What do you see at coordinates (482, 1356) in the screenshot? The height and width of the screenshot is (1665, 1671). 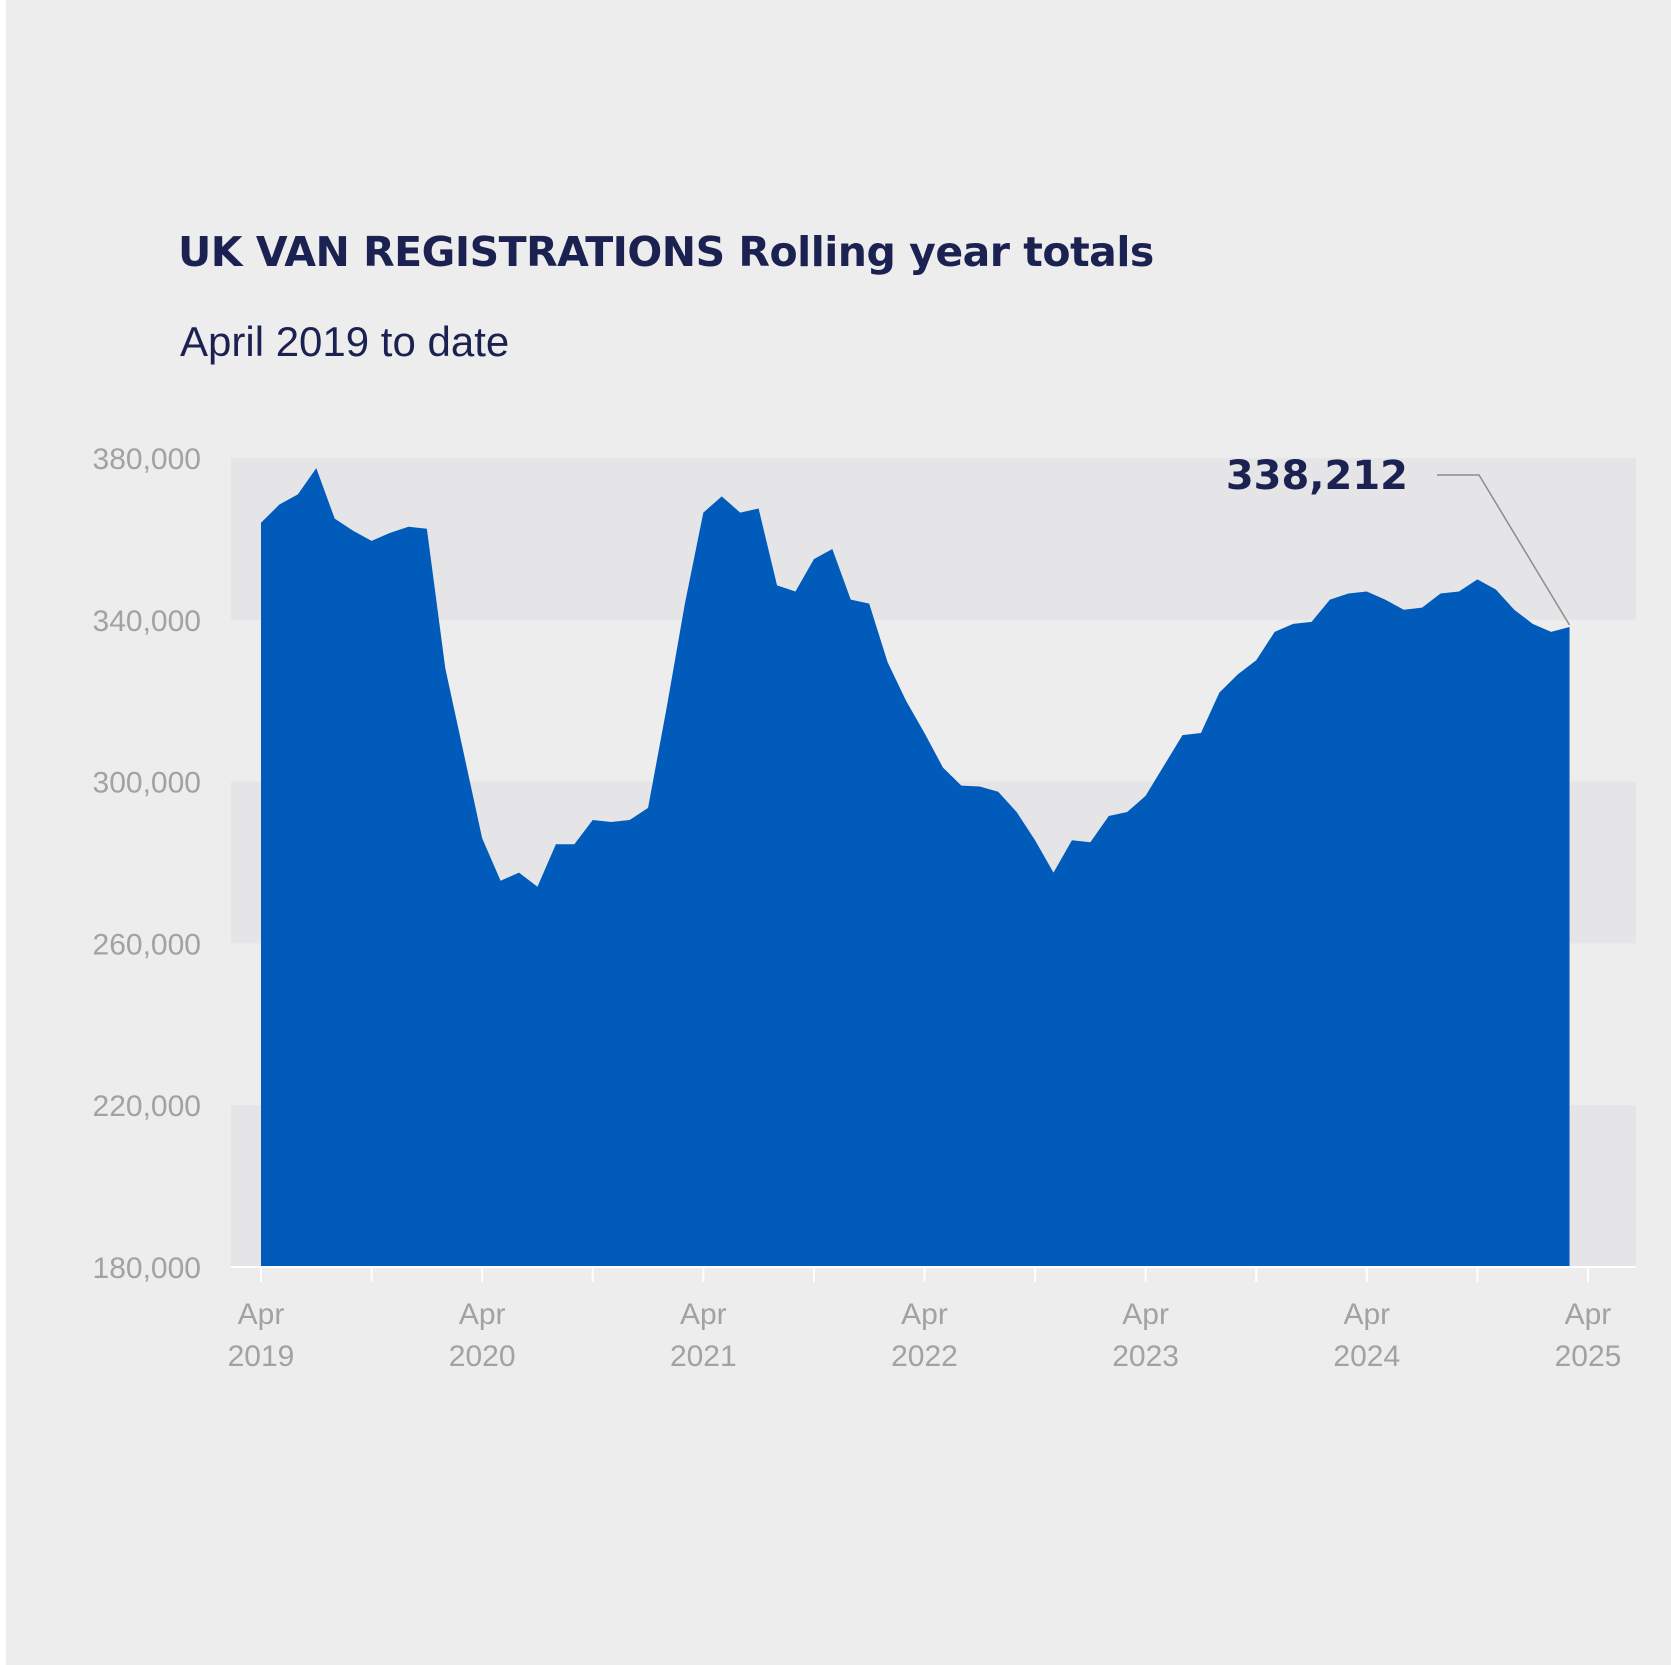 I see `x-tick-label-year: 2020` at bounding box center [482, 1356].